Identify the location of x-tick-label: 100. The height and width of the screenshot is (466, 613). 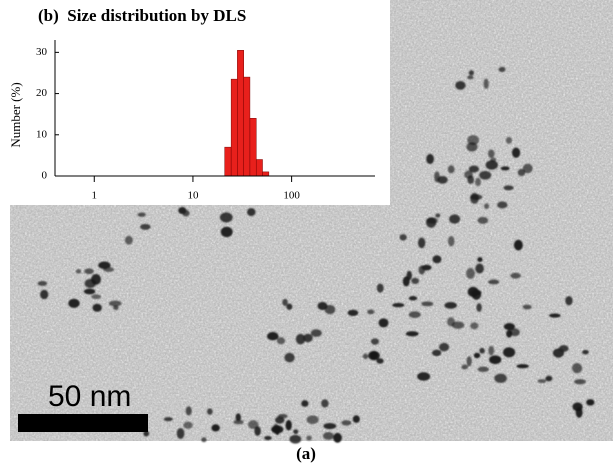
(291, 196).